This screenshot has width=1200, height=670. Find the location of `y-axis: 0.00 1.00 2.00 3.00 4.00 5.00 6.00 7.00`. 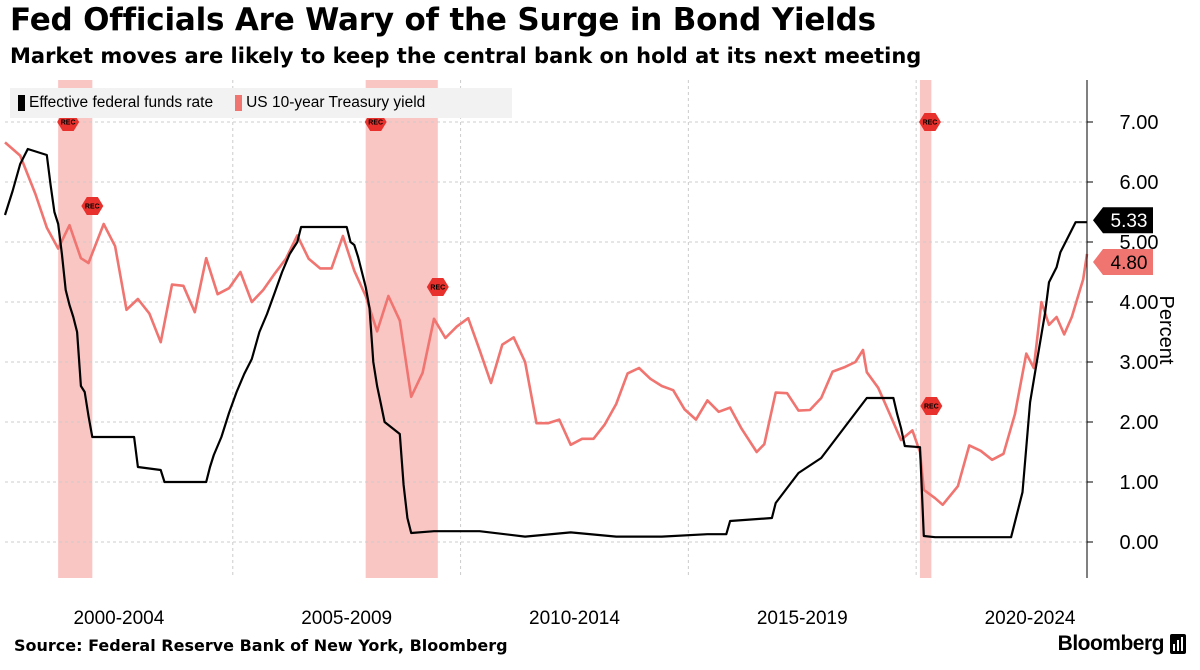

y-axis: 0.00 1.00 2.00 3.00 4.00 5.00 6.00 7.00 is located at coordinates (1122, 329).